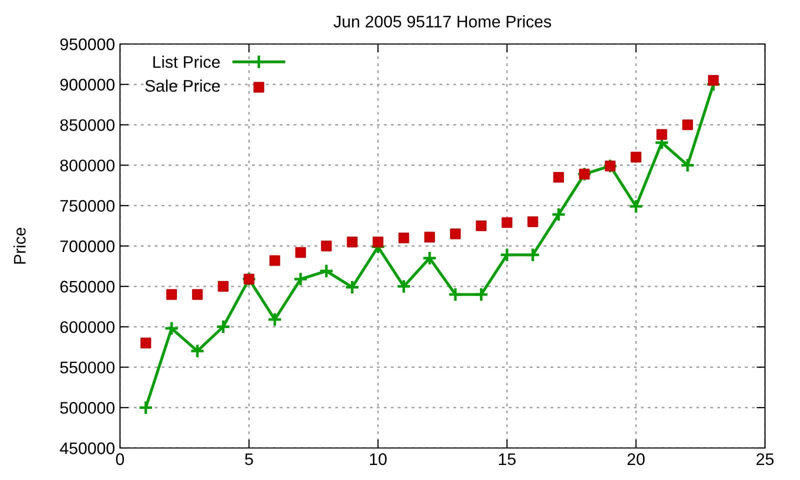 The height and width of the screenshot is (480, 800). I want to click on y-tick-label: 700000, so click(87, 246).